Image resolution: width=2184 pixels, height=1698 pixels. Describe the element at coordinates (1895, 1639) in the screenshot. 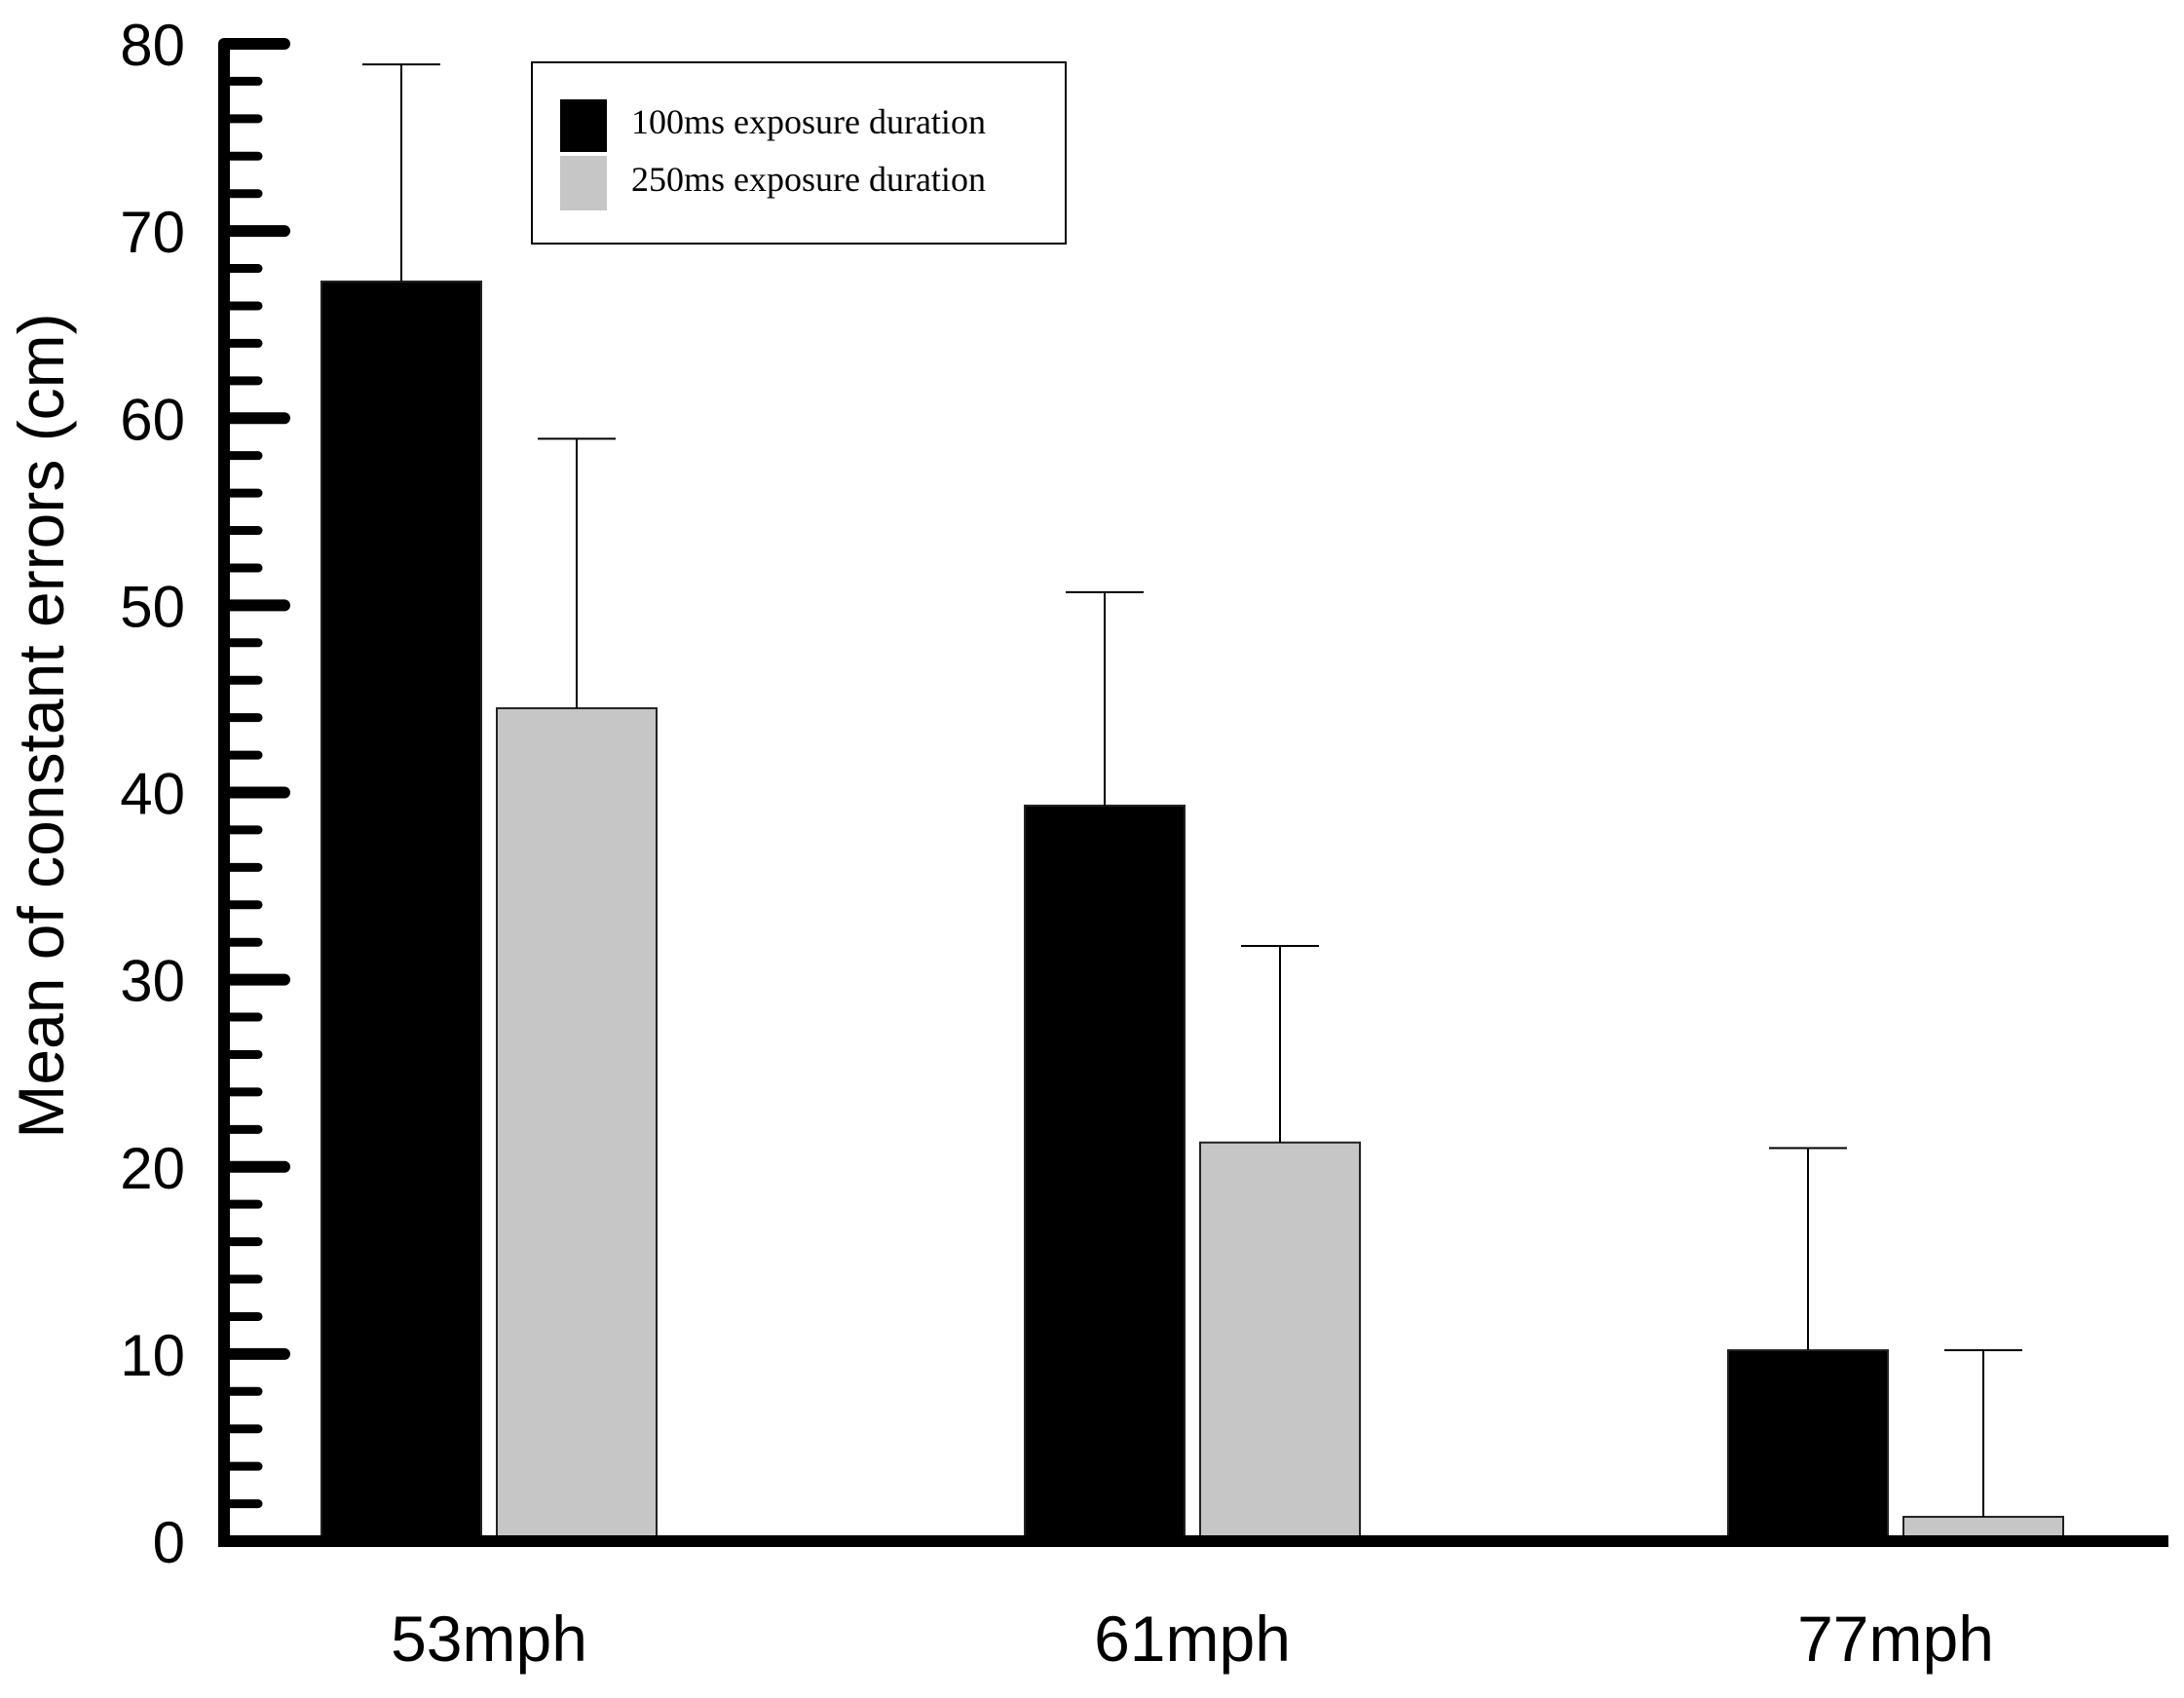

I see `x-tick-label-77mph: 77mph` at that location.